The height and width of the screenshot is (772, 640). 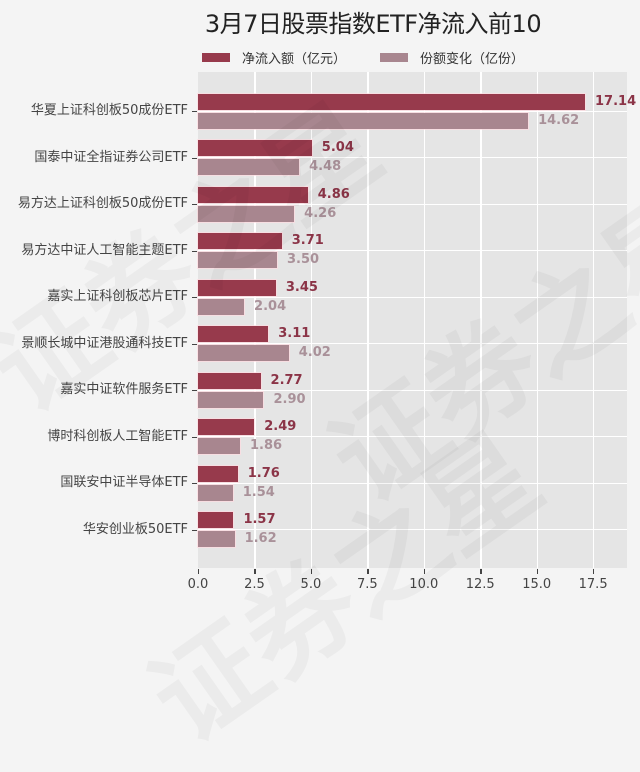 I want to click on value-label-share-change: 4.02, so click(x=314, y=352).